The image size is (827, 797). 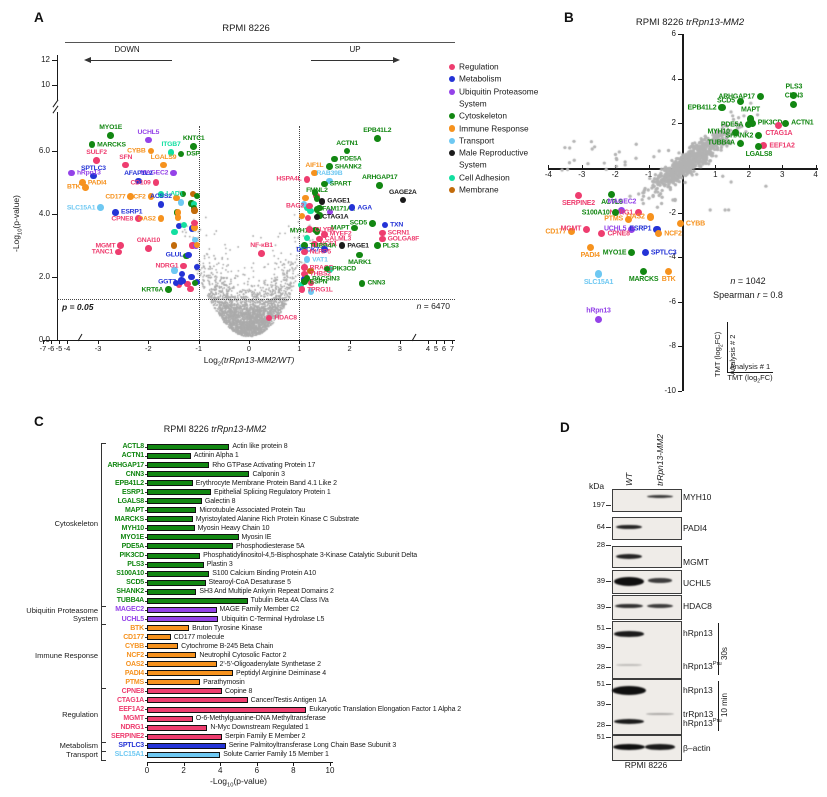 What do you see at coordinates (750, 379) in the screenshot?
I see `inset-x-axis-label: TMT (log2FC)` at bounding box center [750, 379].